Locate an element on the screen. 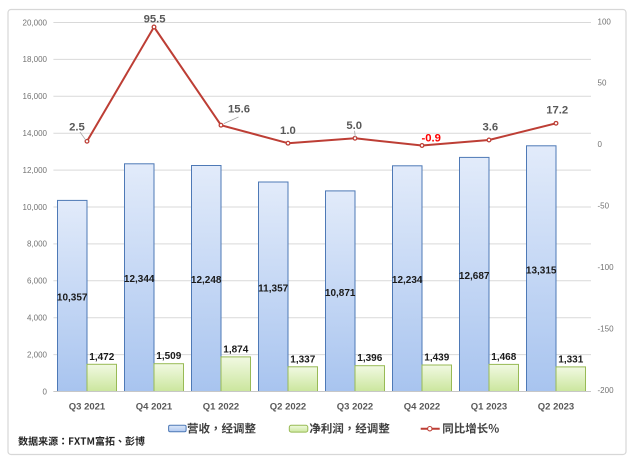  svg-text: 14,000 is located at coordinates (35, 133).